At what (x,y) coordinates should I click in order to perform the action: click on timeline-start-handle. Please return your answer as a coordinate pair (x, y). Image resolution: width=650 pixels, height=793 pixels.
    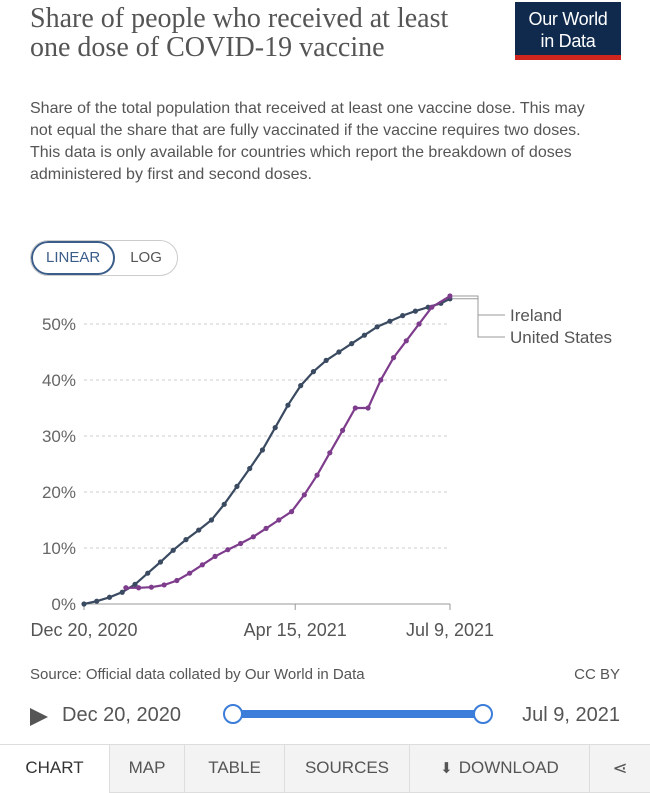
    Looking at the image, I should click on (233, 714).